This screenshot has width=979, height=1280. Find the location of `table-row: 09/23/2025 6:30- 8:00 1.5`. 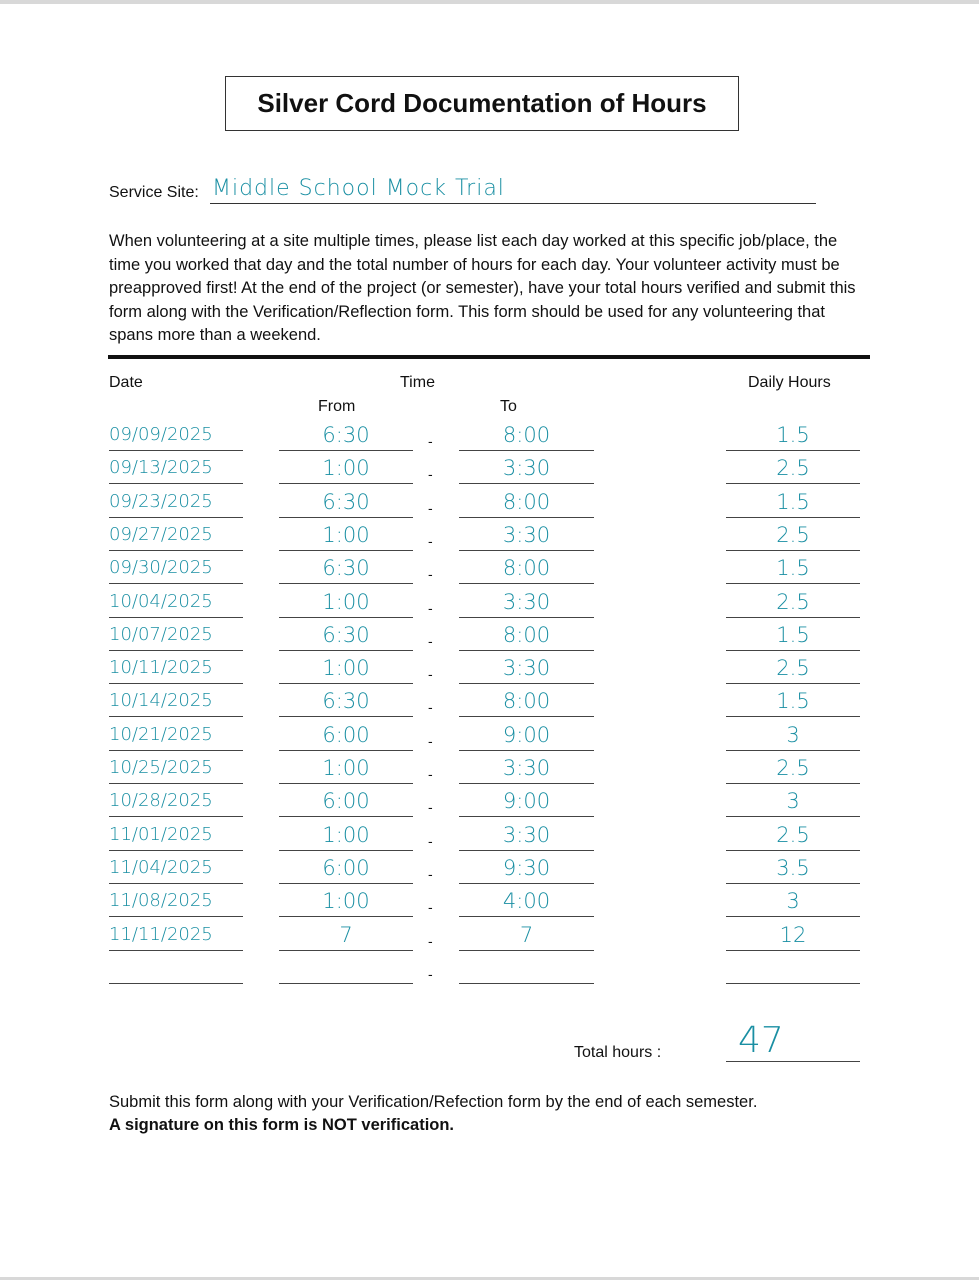

table-row: 09/23/2025 6:30- 8:00 1.5 is located at coordinates (489, 501).